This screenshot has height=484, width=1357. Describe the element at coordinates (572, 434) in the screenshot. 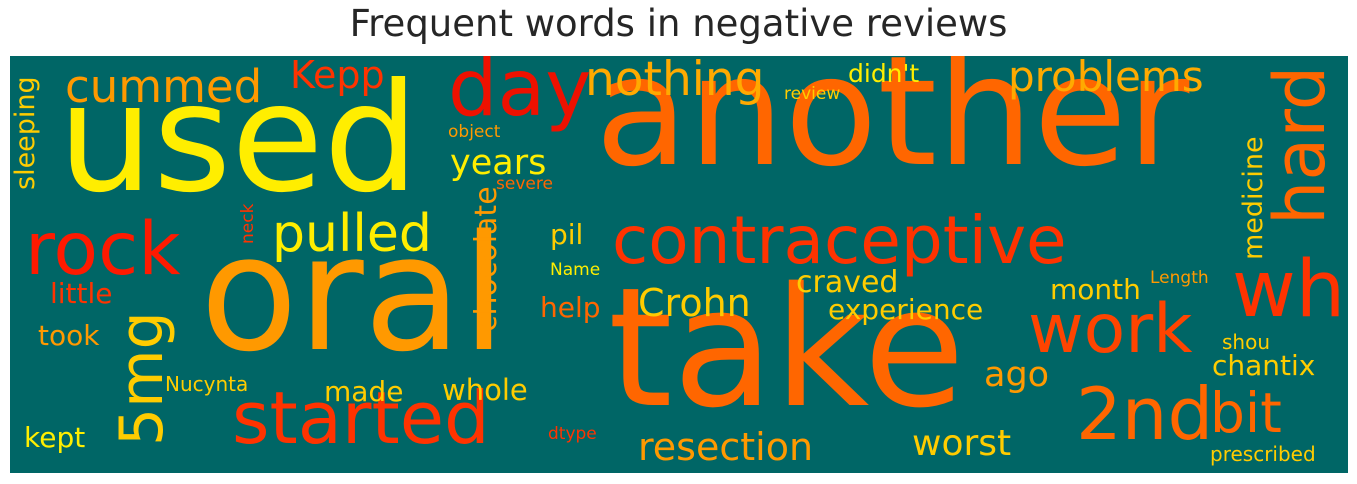

I see `word-dtype: dtype` at that location.